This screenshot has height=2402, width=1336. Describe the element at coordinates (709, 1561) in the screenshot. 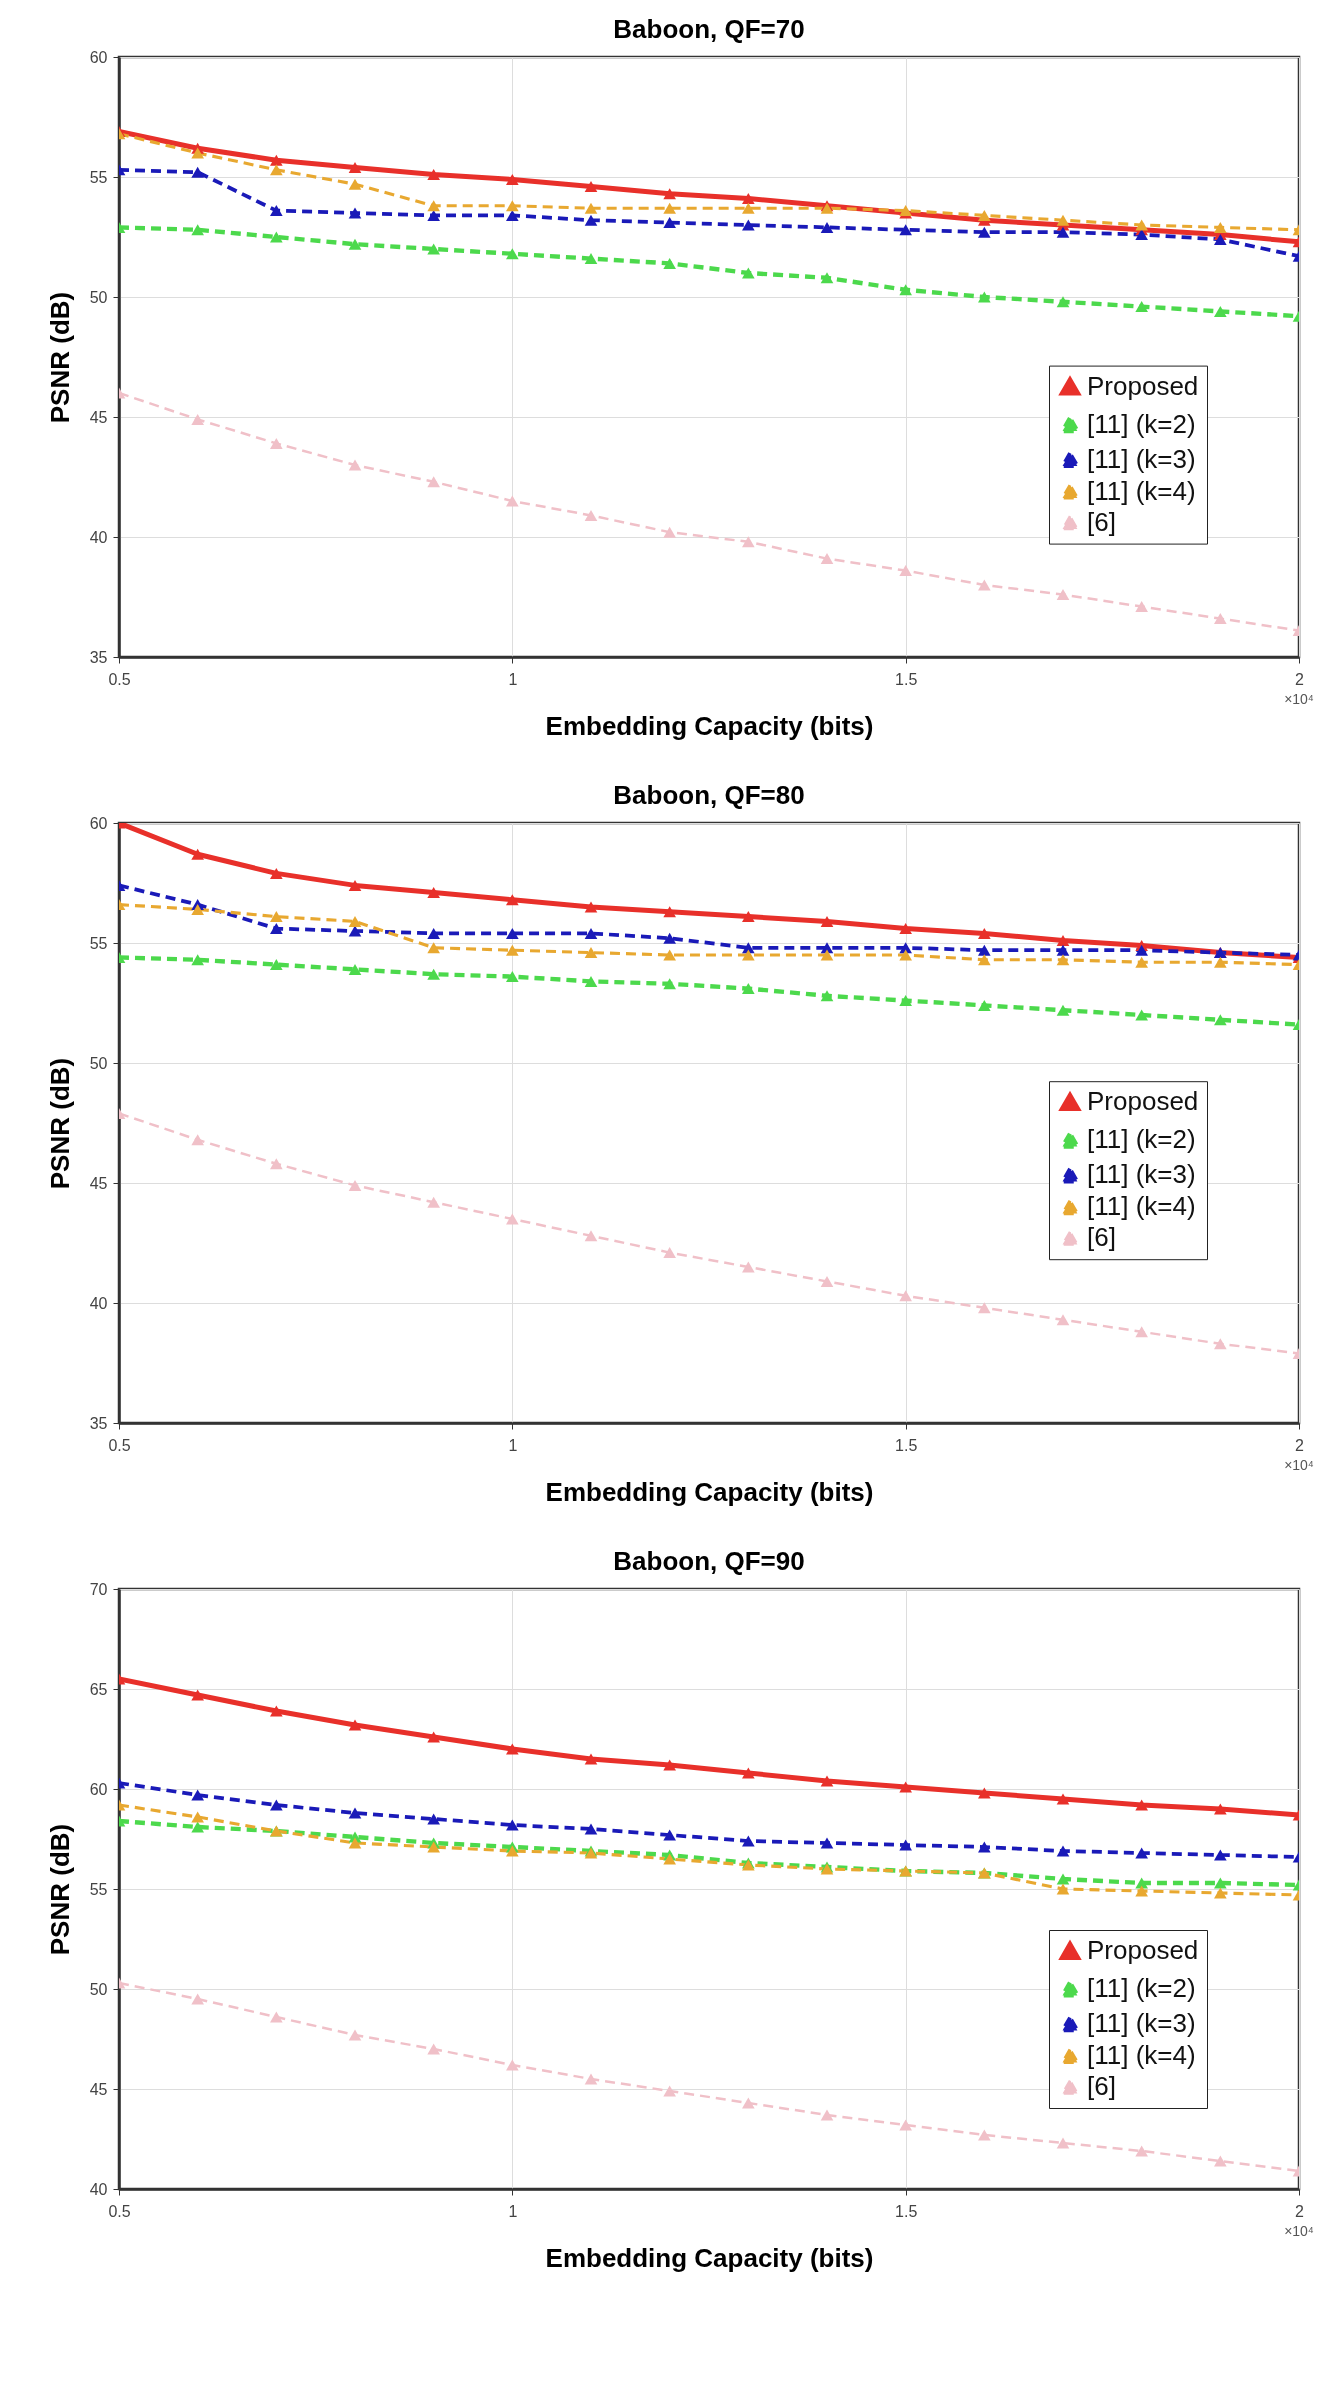

I see `chart-title: Baboon, QF=90` at that location.